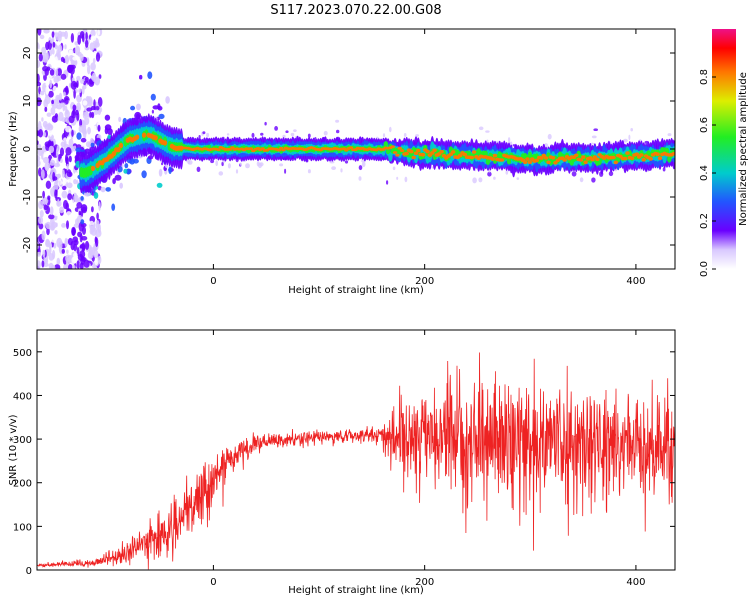 Image resolution: width=750 pixels, height=604 pixels. What do you see at coordinates (704, 173) in the screenshot?
I see `colorbar-tick-label: 0.4` at bounding box center [704, 173].